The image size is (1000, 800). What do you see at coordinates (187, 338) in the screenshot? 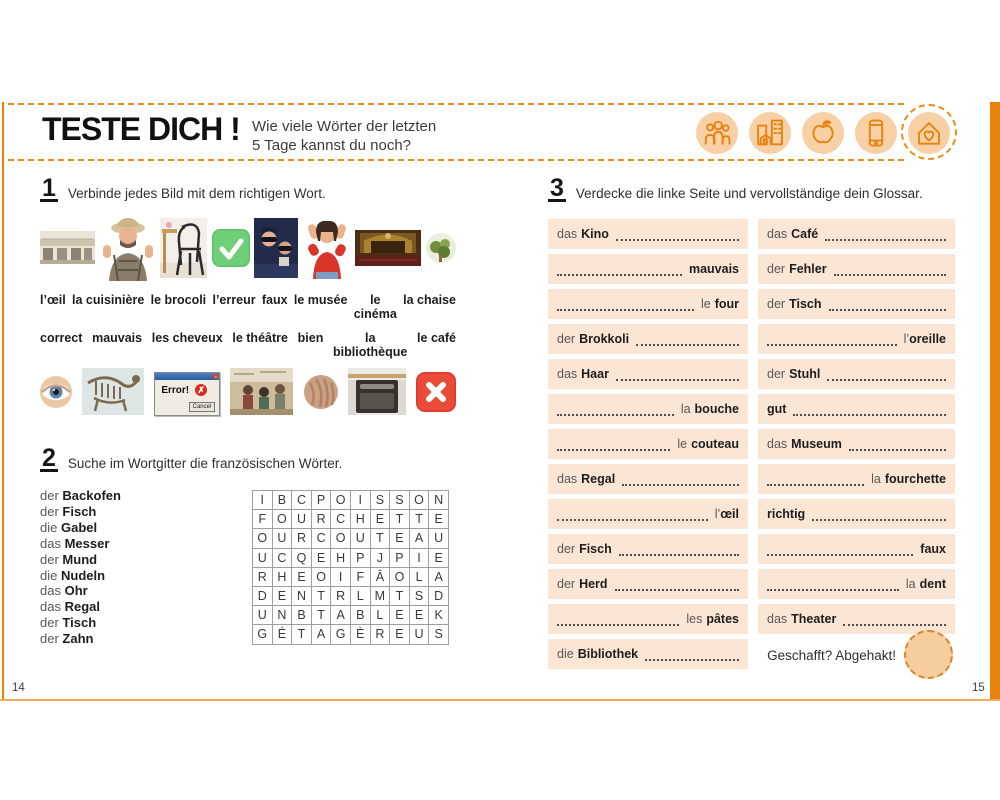
I see `word-label: les cheveux` at bounding box center [187, 338].